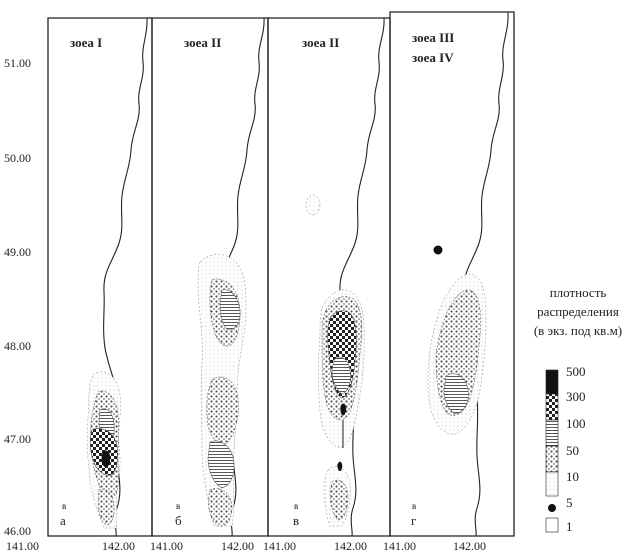  Describe the element at coordinates (362, 277) in the screenshot. I see `panel-c-coastline` at that location.